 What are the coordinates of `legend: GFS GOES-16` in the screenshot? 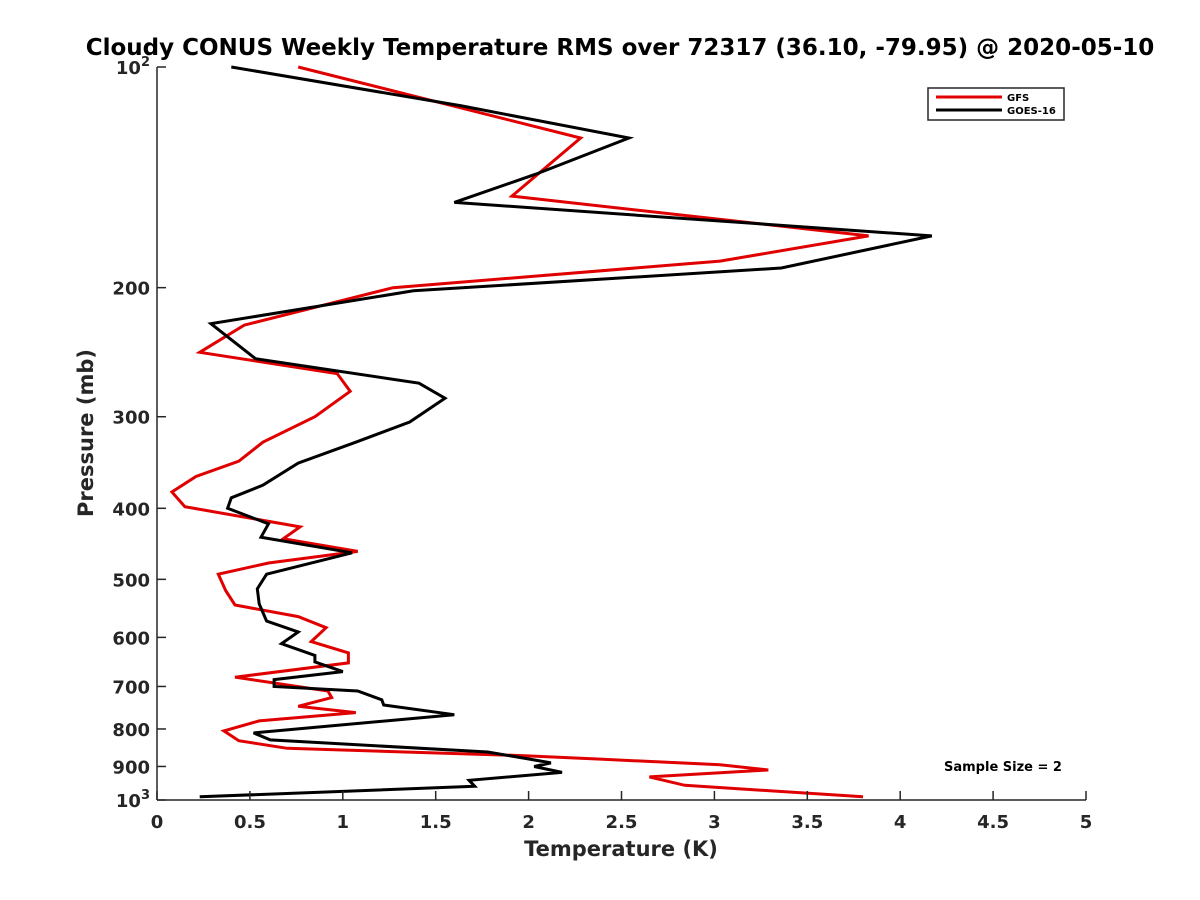 It's located at (996, 104).